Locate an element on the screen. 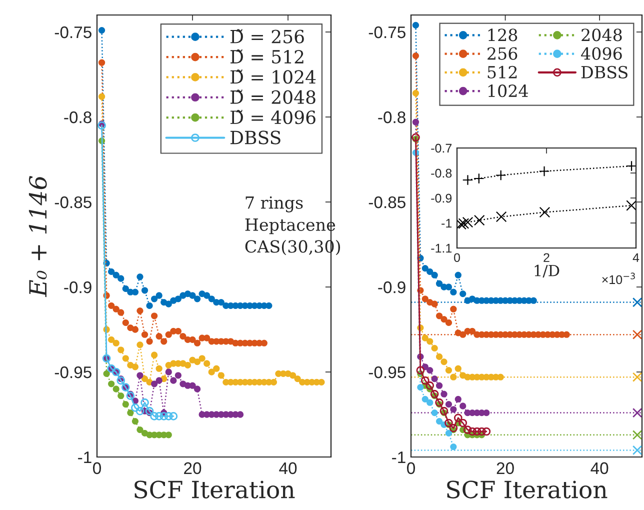 This screenshot has width=644, height=510. legend-label: D̃ = 4096 is located at coordinates (273, 117).